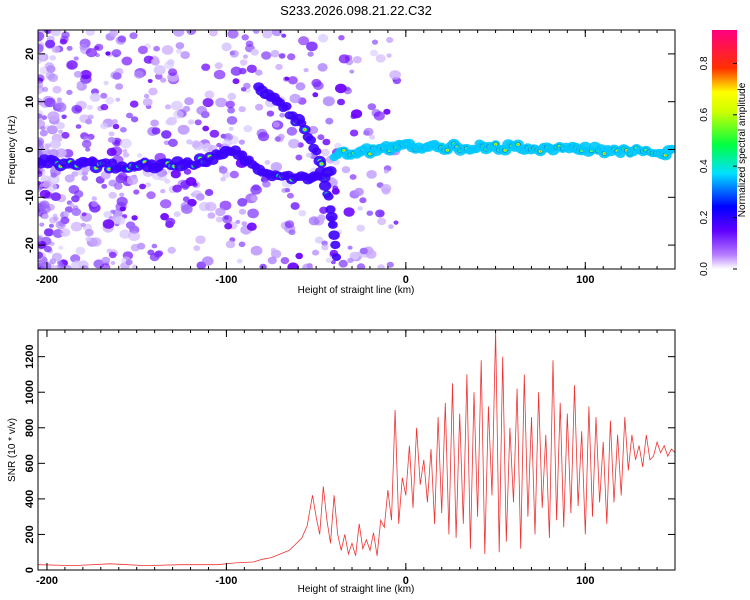 The height and width of the screenshot is (600, 750). I want to click on colorbar-tick-label: 0.8, so click(704, 63).